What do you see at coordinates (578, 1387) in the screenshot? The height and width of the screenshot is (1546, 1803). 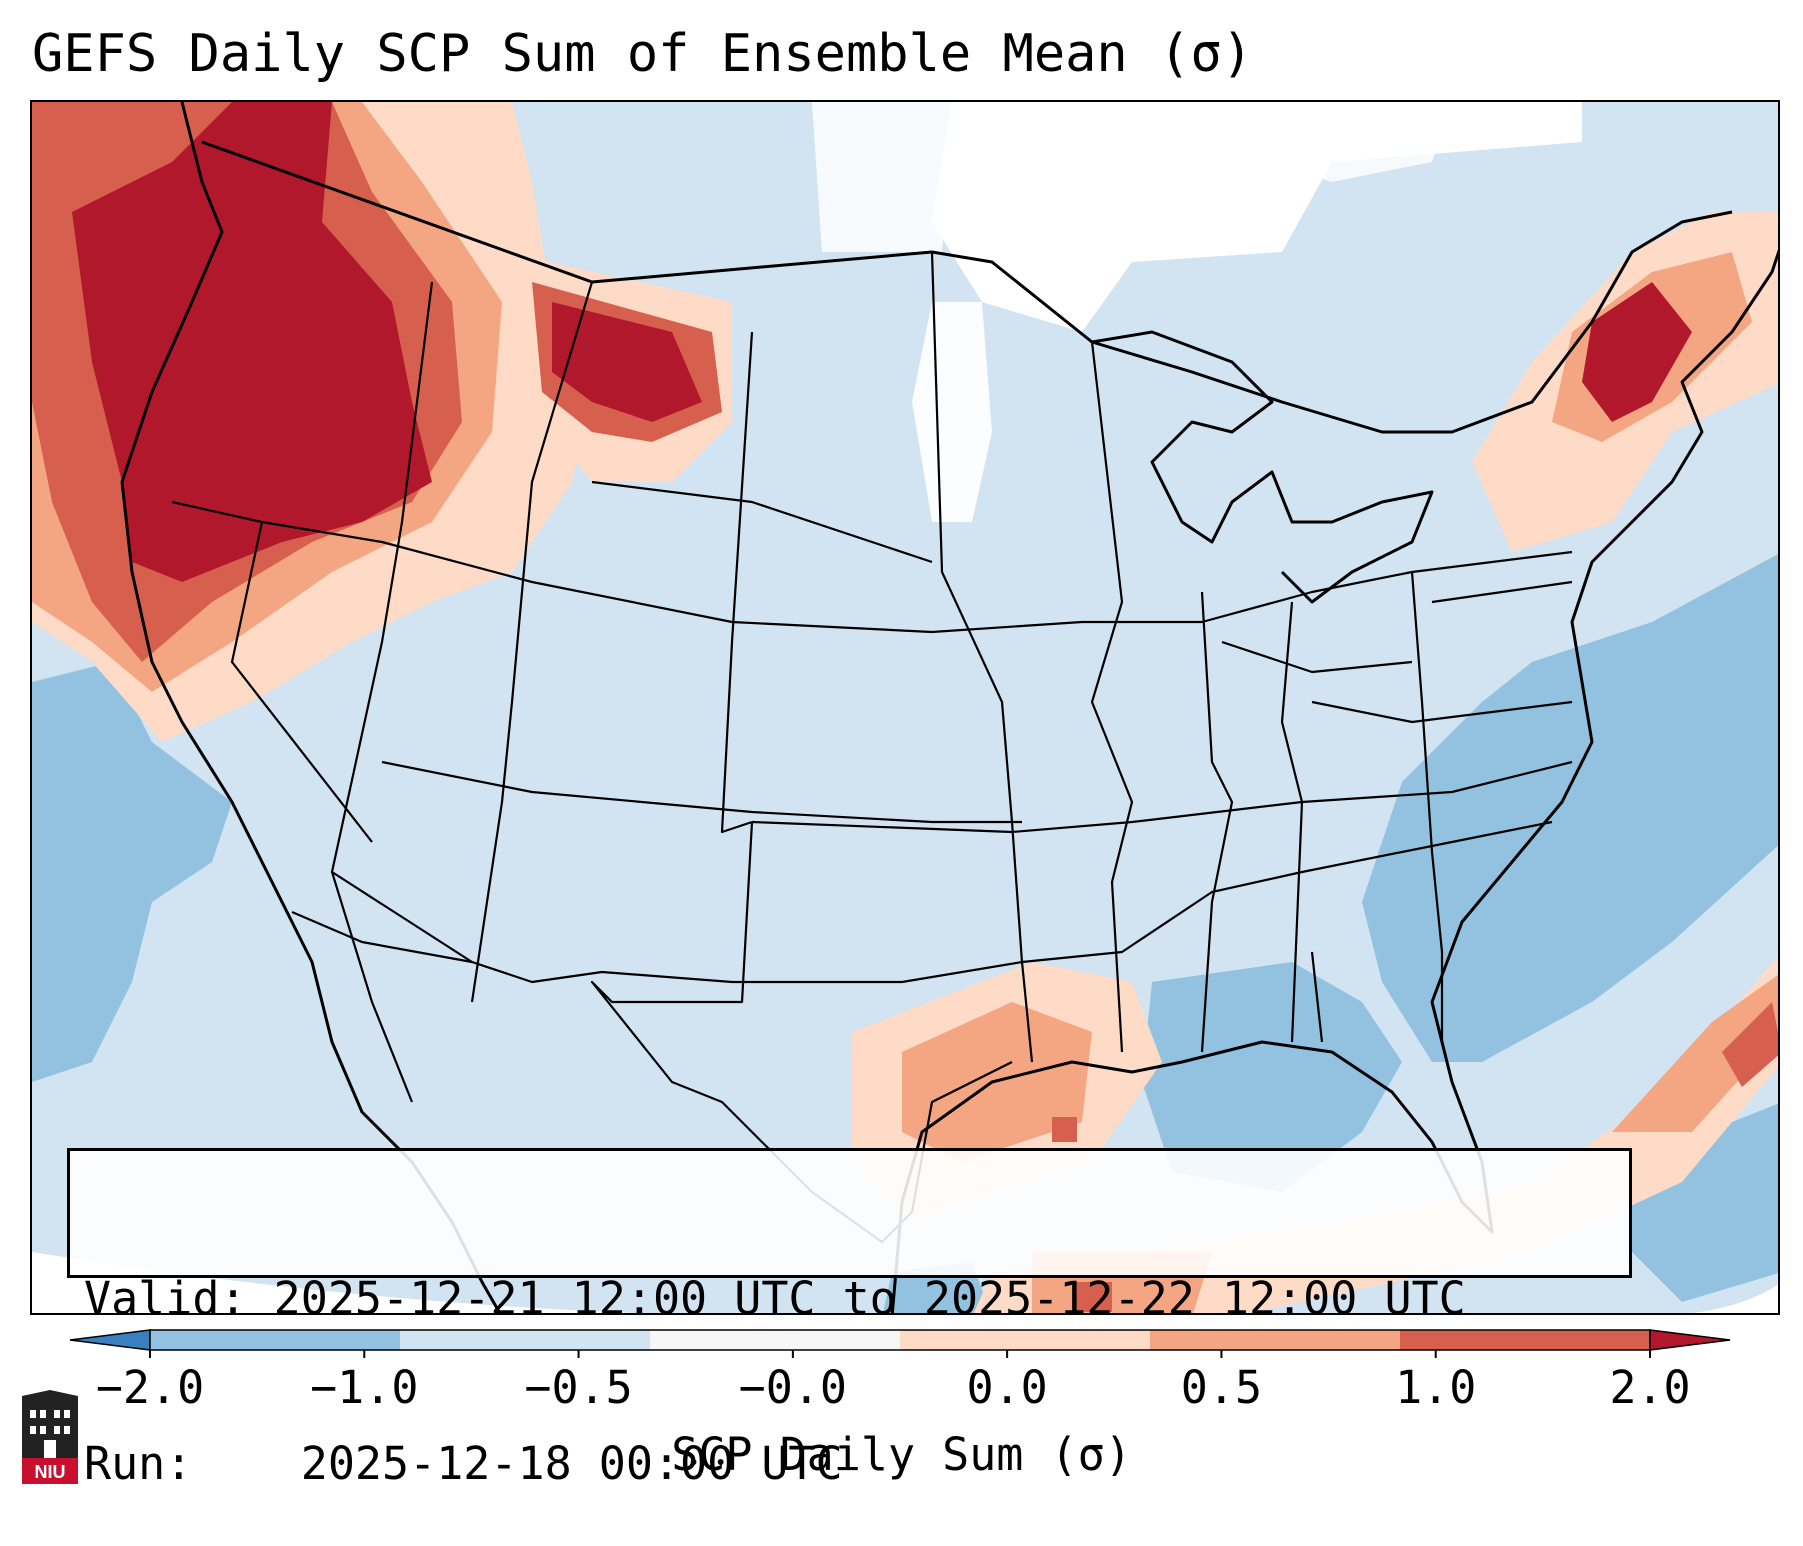 I see `colorbar-tick-label: −0.5` at bounding box center [578, 1387].